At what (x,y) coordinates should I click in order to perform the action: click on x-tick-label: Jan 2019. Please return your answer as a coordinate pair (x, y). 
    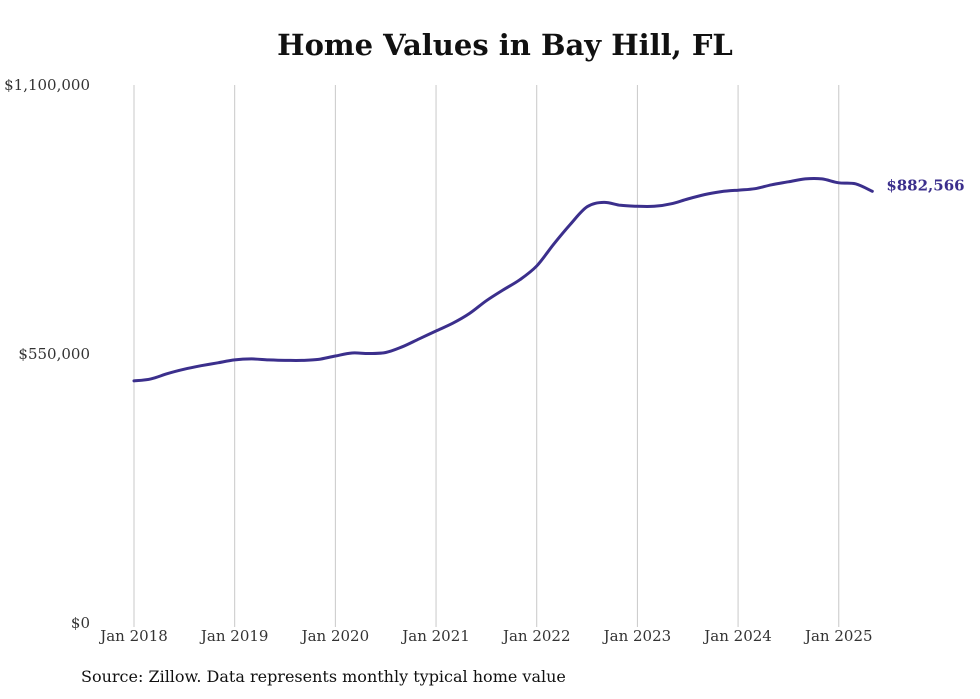
    Looking at the image, I should click on (234, 636).